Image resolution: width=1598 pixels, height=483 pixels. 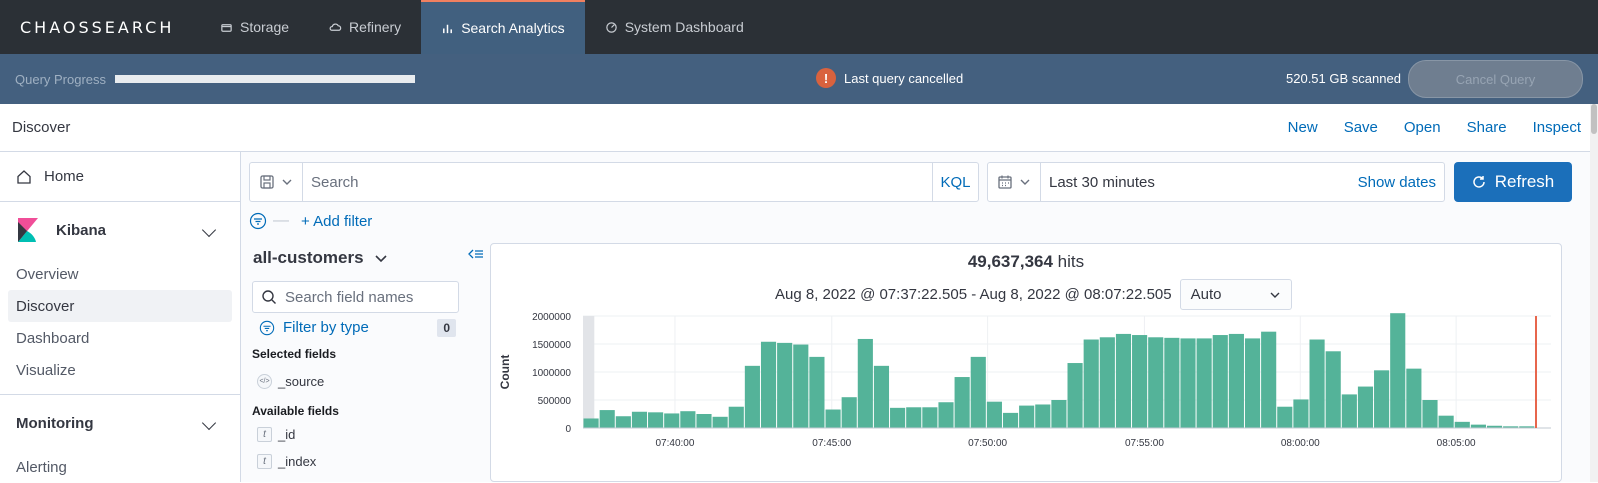 What do you see at coordinates (1556, 127) in the screenshot?
I see `inspect-link: Inspect` at bounding box center [1556, 127].